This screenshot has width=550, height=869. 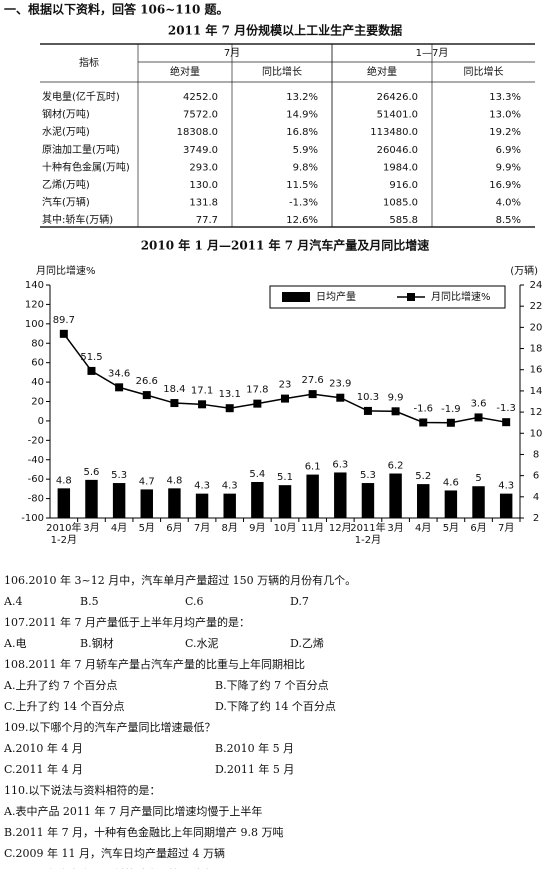 I want to click on x-tick-label: 12月, so click(x=340, y=528).